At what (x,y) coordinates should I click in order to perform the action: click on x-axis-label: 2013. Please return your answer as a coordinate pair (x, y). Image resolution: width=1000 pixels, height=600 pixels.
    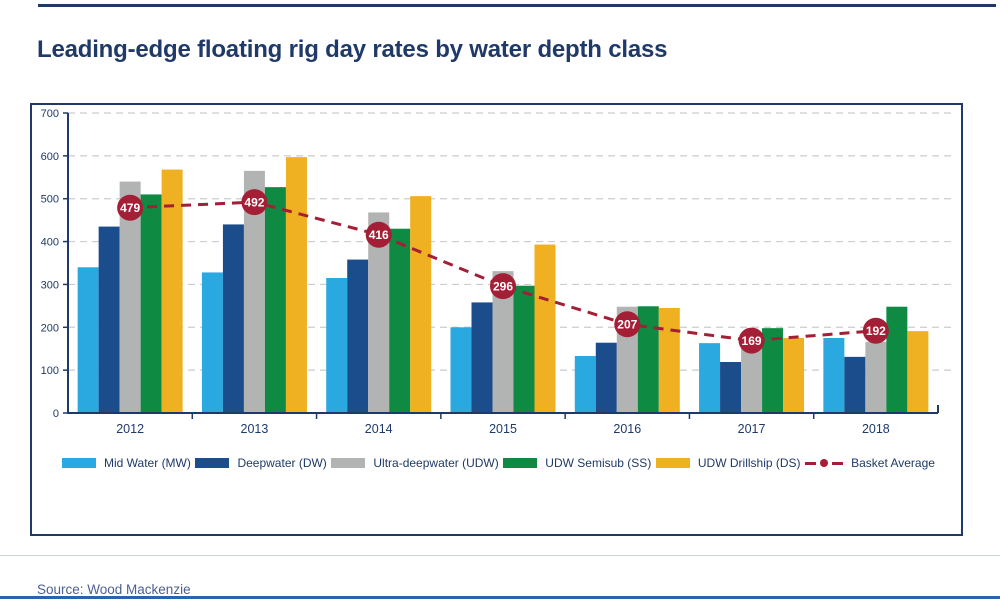
    Looking at the image, I should click on (255, 429).